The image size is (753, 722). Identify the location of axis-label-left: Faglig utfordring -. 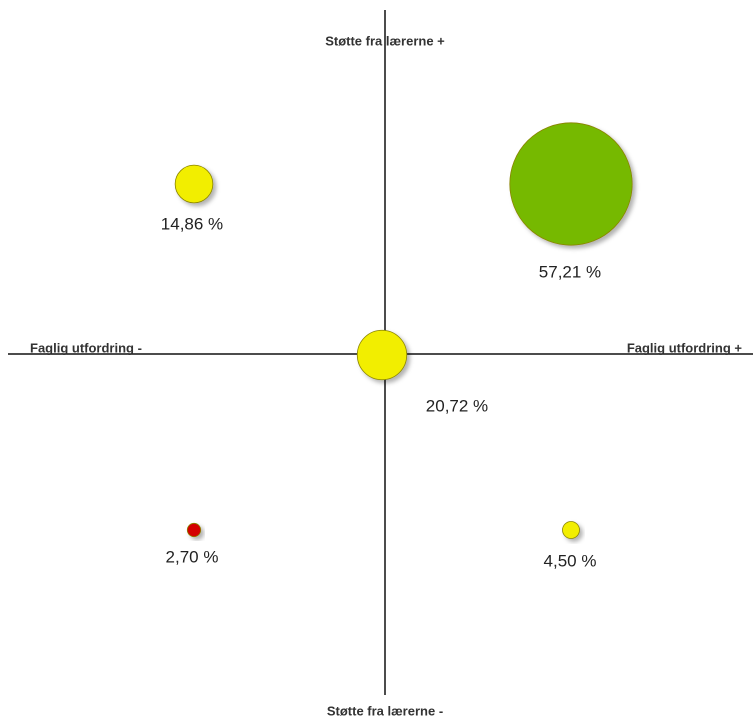
(86, 347).